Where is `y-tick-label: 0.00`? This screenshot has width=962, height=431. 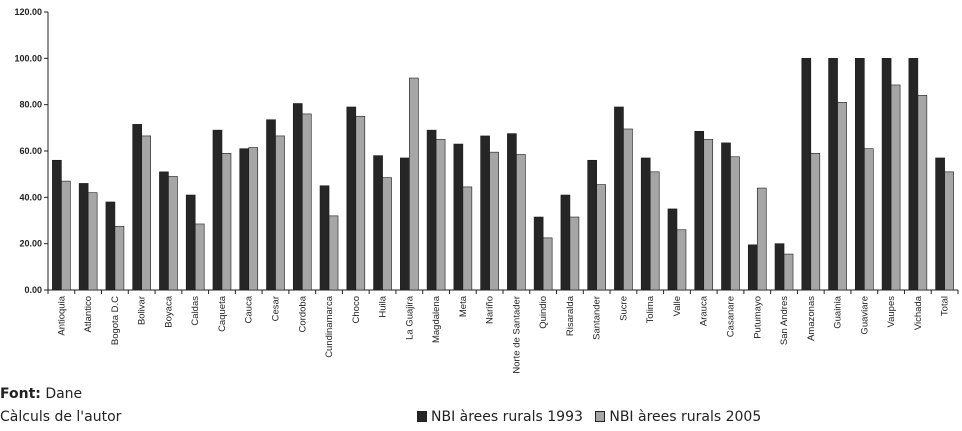
y-tick-label: 0.00 is located at coordinates (33, 290).